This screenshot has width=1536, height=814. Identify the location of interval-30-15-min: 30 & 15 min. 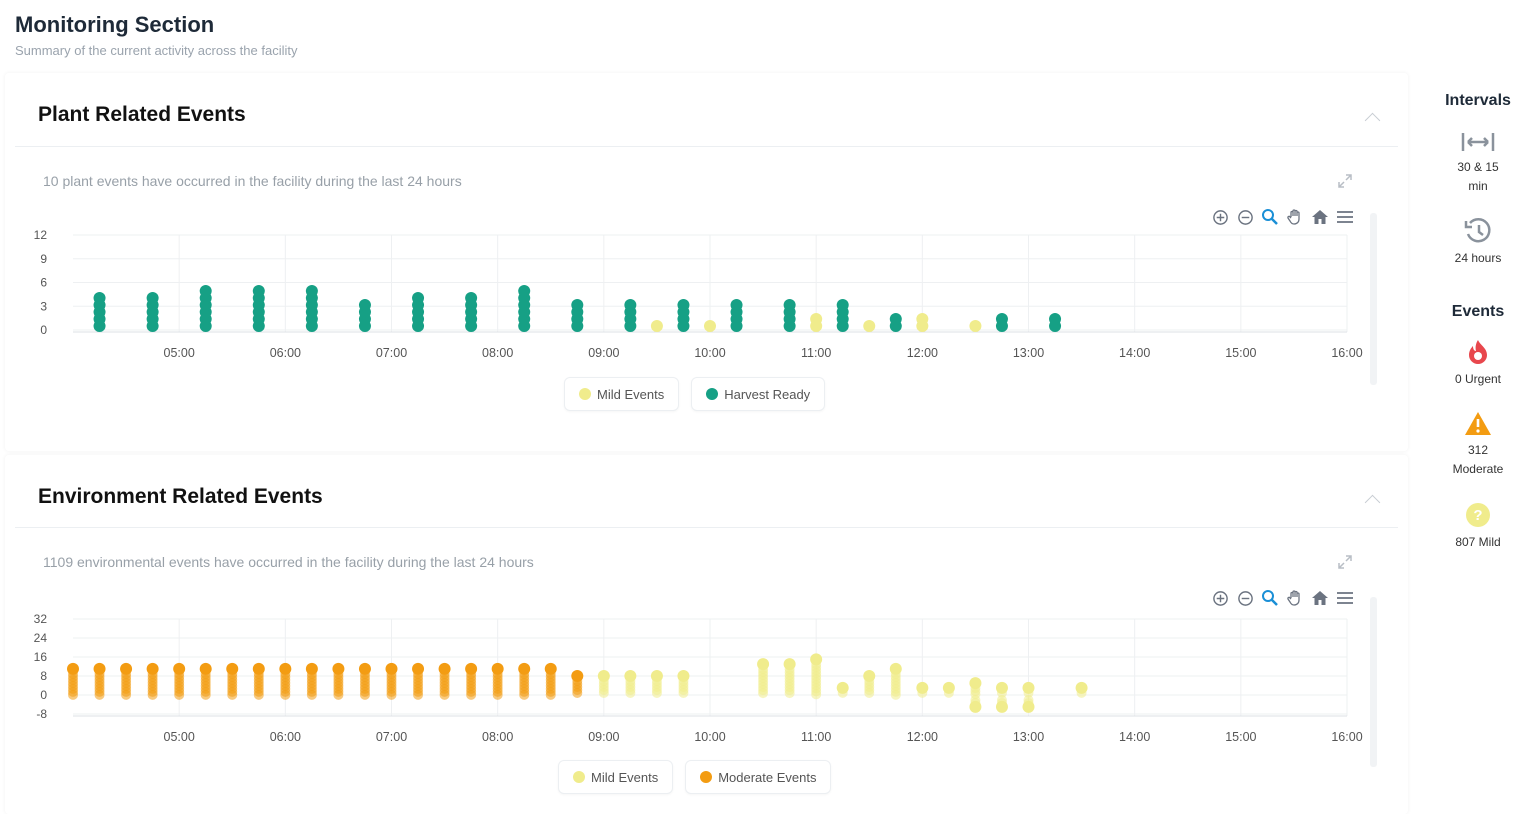
(1478, 163).